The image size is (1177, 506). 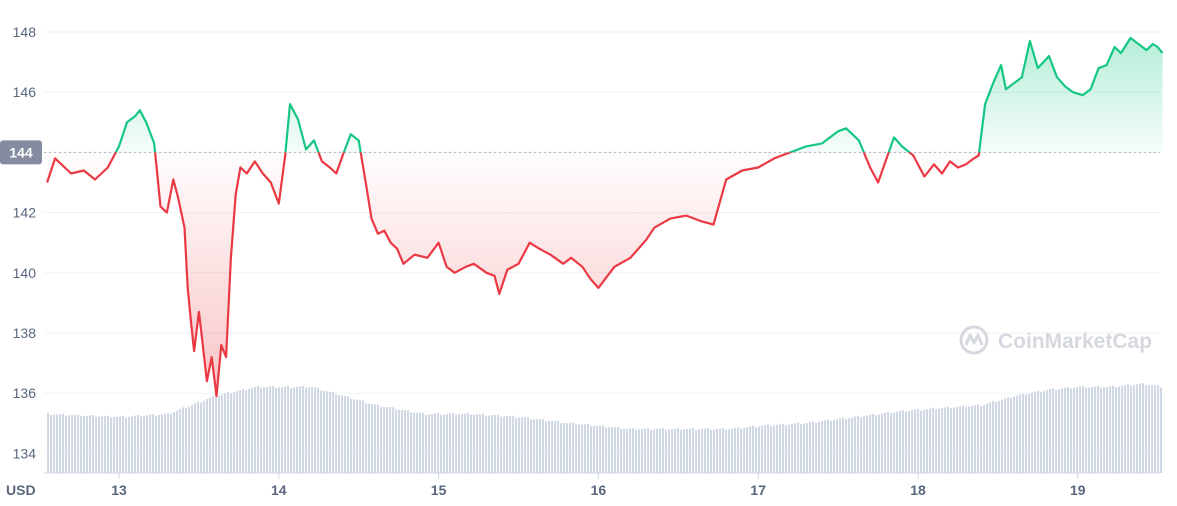 What do you see at coordinates (758, 490) in the screenshot?
I see `x-tick-label: 17` at bounding box center [758, 490].